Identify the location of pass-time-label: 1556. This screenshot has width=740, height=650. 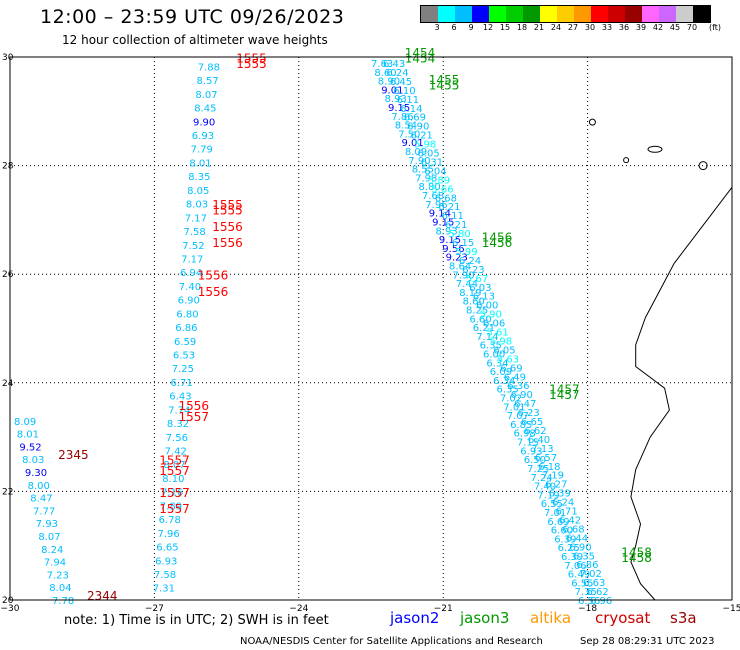
(213, 276).